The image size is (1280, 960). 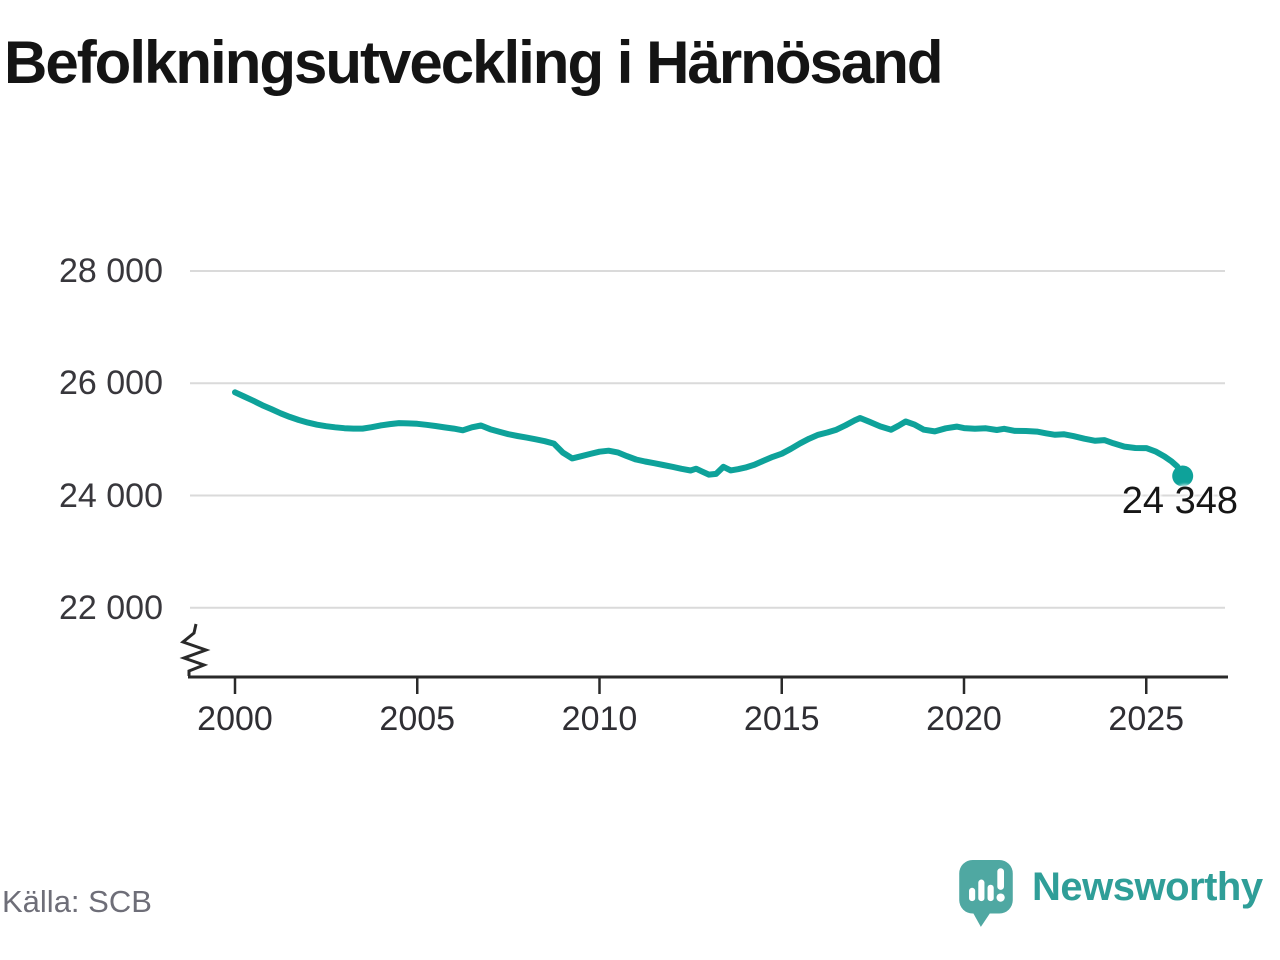 I want to click on x-axis-tick-label: 2020, so click(x=964, y=719).